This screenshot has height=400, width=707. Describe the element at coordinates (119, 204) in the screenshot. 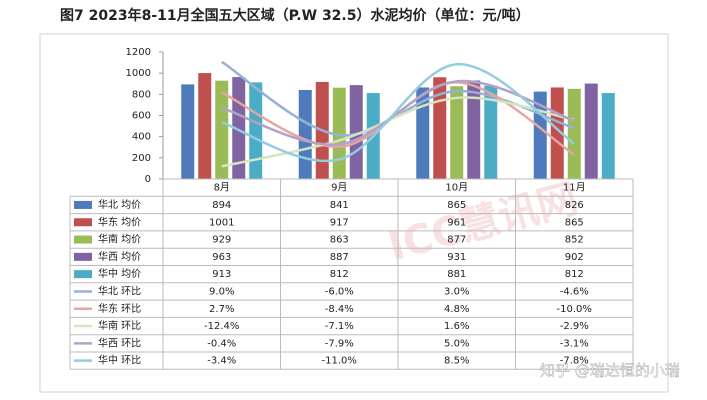

I see `legend-label: 华北 均价` at that location.